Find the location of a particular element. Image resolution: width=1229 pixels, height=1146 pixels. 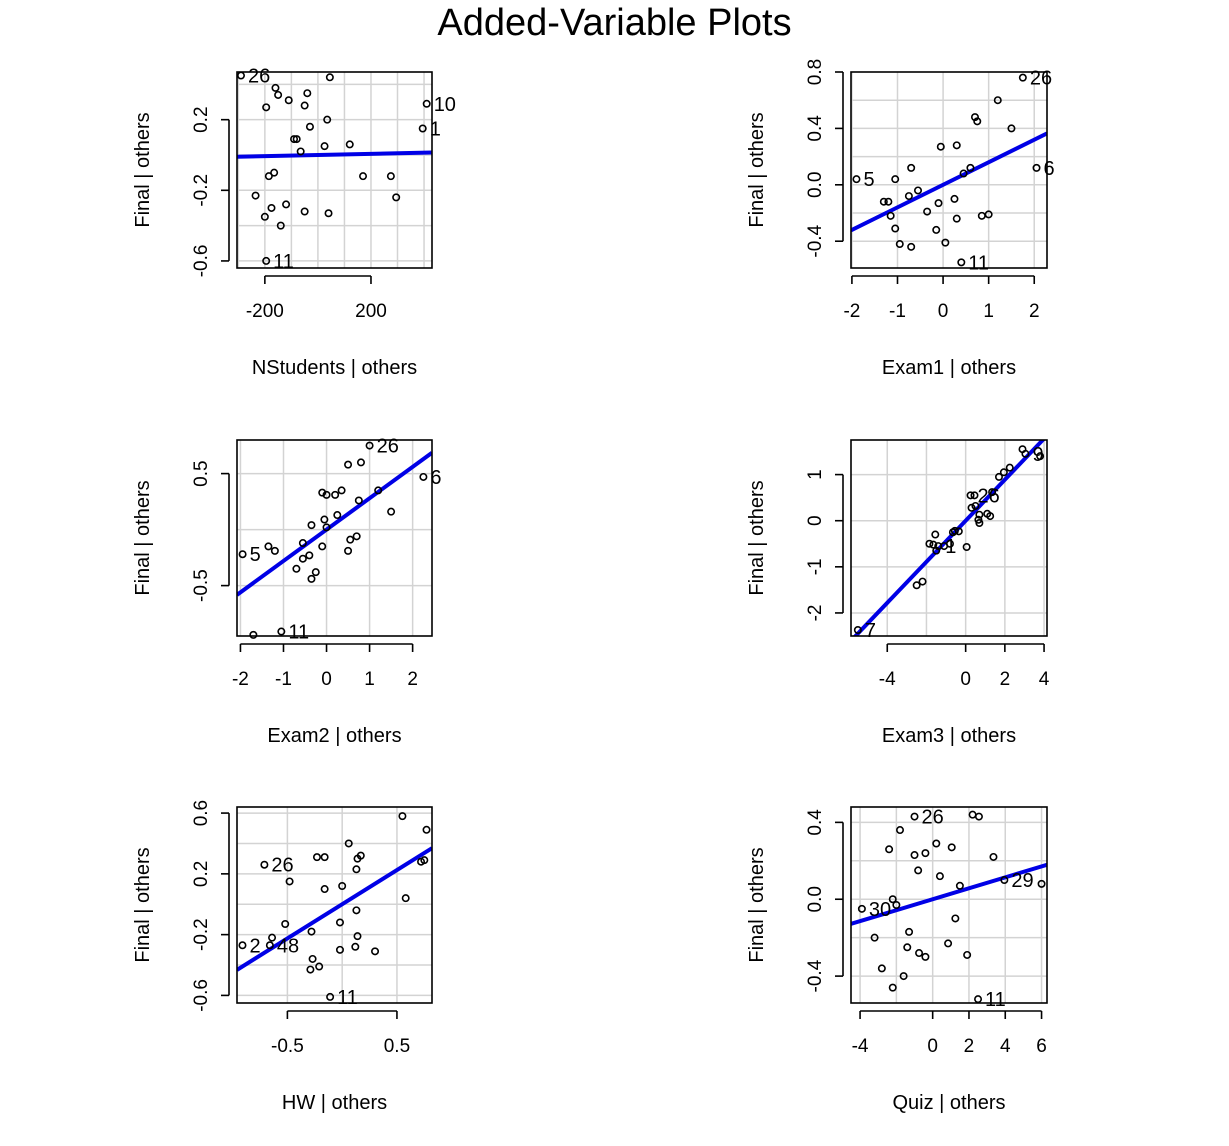

y-tick-label: -2 is located at coordinates (815, 612).